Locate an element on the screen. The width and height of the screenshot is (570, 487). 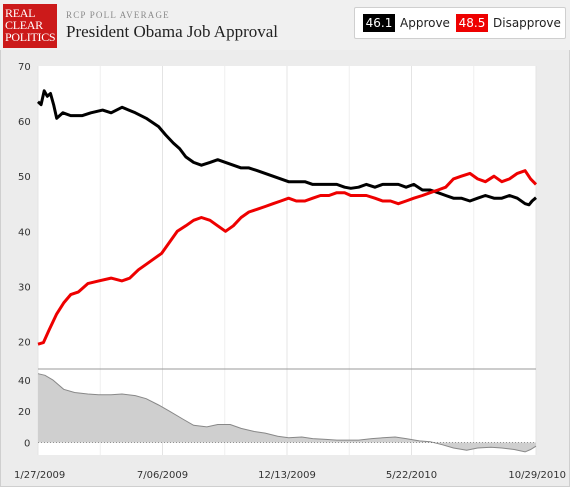
spread-line is located at coordinates (287, 413).